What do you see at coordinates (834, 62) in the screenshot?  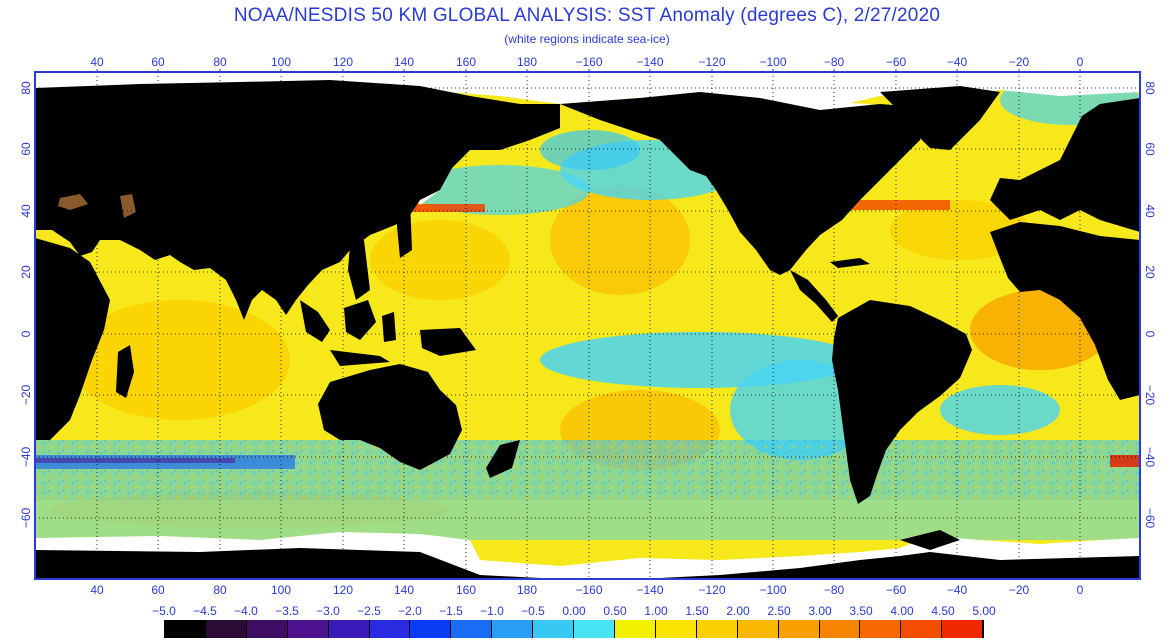 I see `lon-label: −80` at bounding box center [834, 62].